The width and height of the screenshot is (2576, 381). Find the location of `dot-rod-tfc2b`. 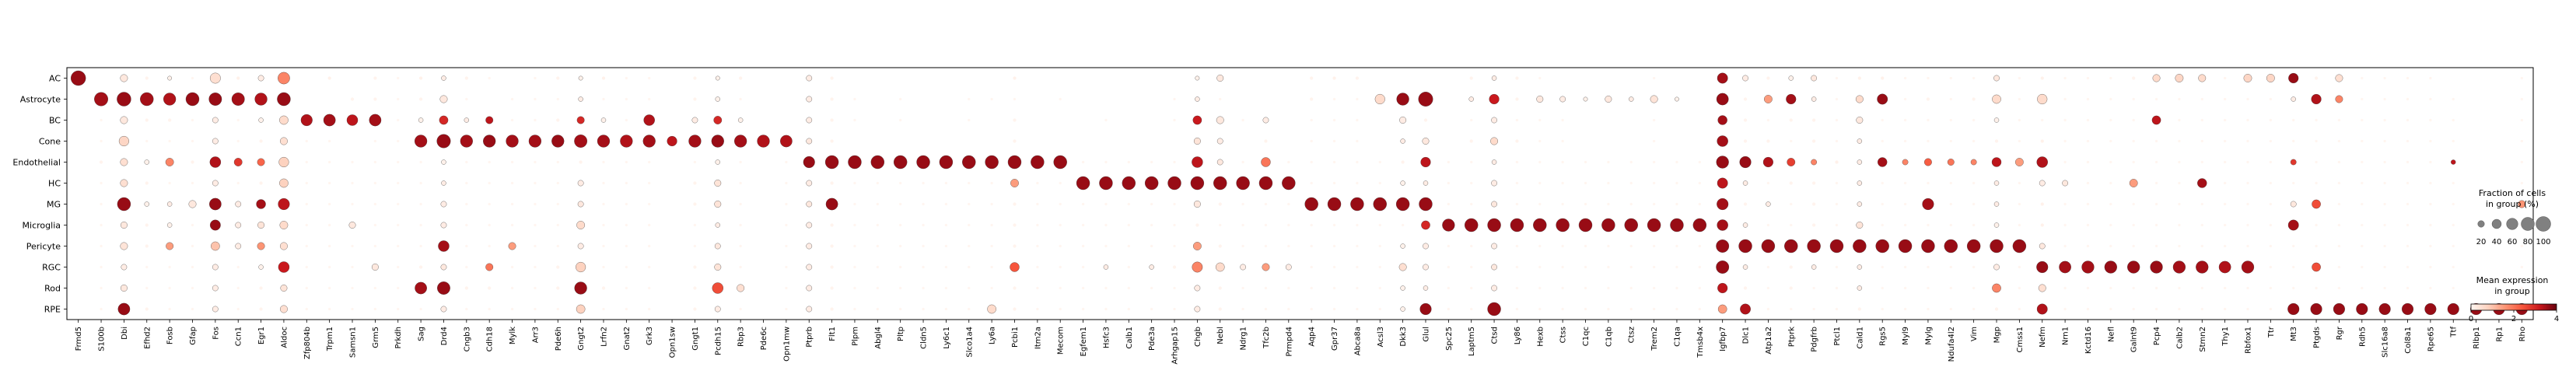

dot-rod-tfc2b is located at coordinates (1266, 288).